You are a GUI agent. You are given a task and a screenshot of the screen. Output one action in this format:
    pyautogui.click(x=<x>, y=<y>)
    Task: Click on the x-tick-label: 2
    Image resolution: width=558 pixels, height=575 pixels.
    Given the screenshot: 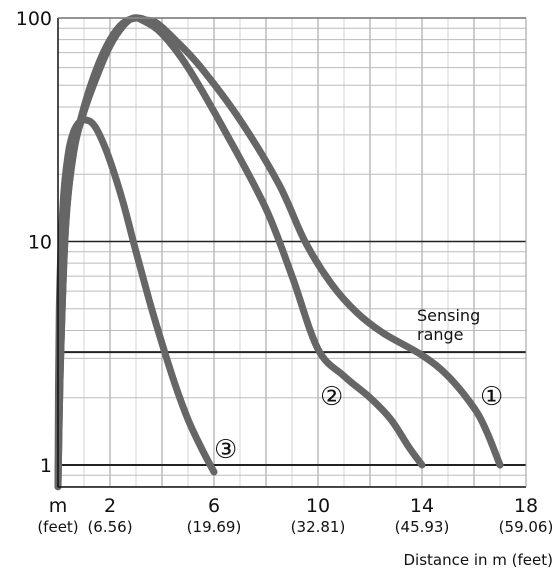 What is the action you would take?
    pyautogui.click(x=110, y=506)
    